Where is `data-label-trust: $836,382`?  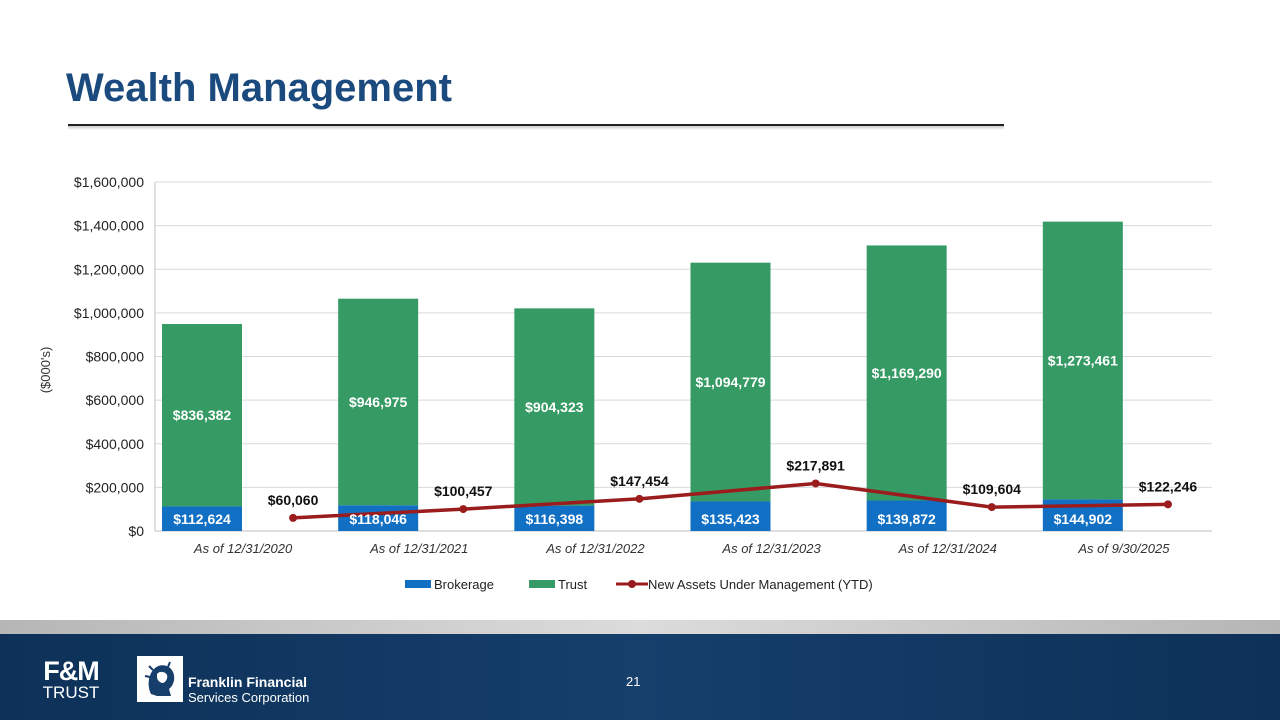
data-label-trust: $836,382 is located at coordinates (202, 415).